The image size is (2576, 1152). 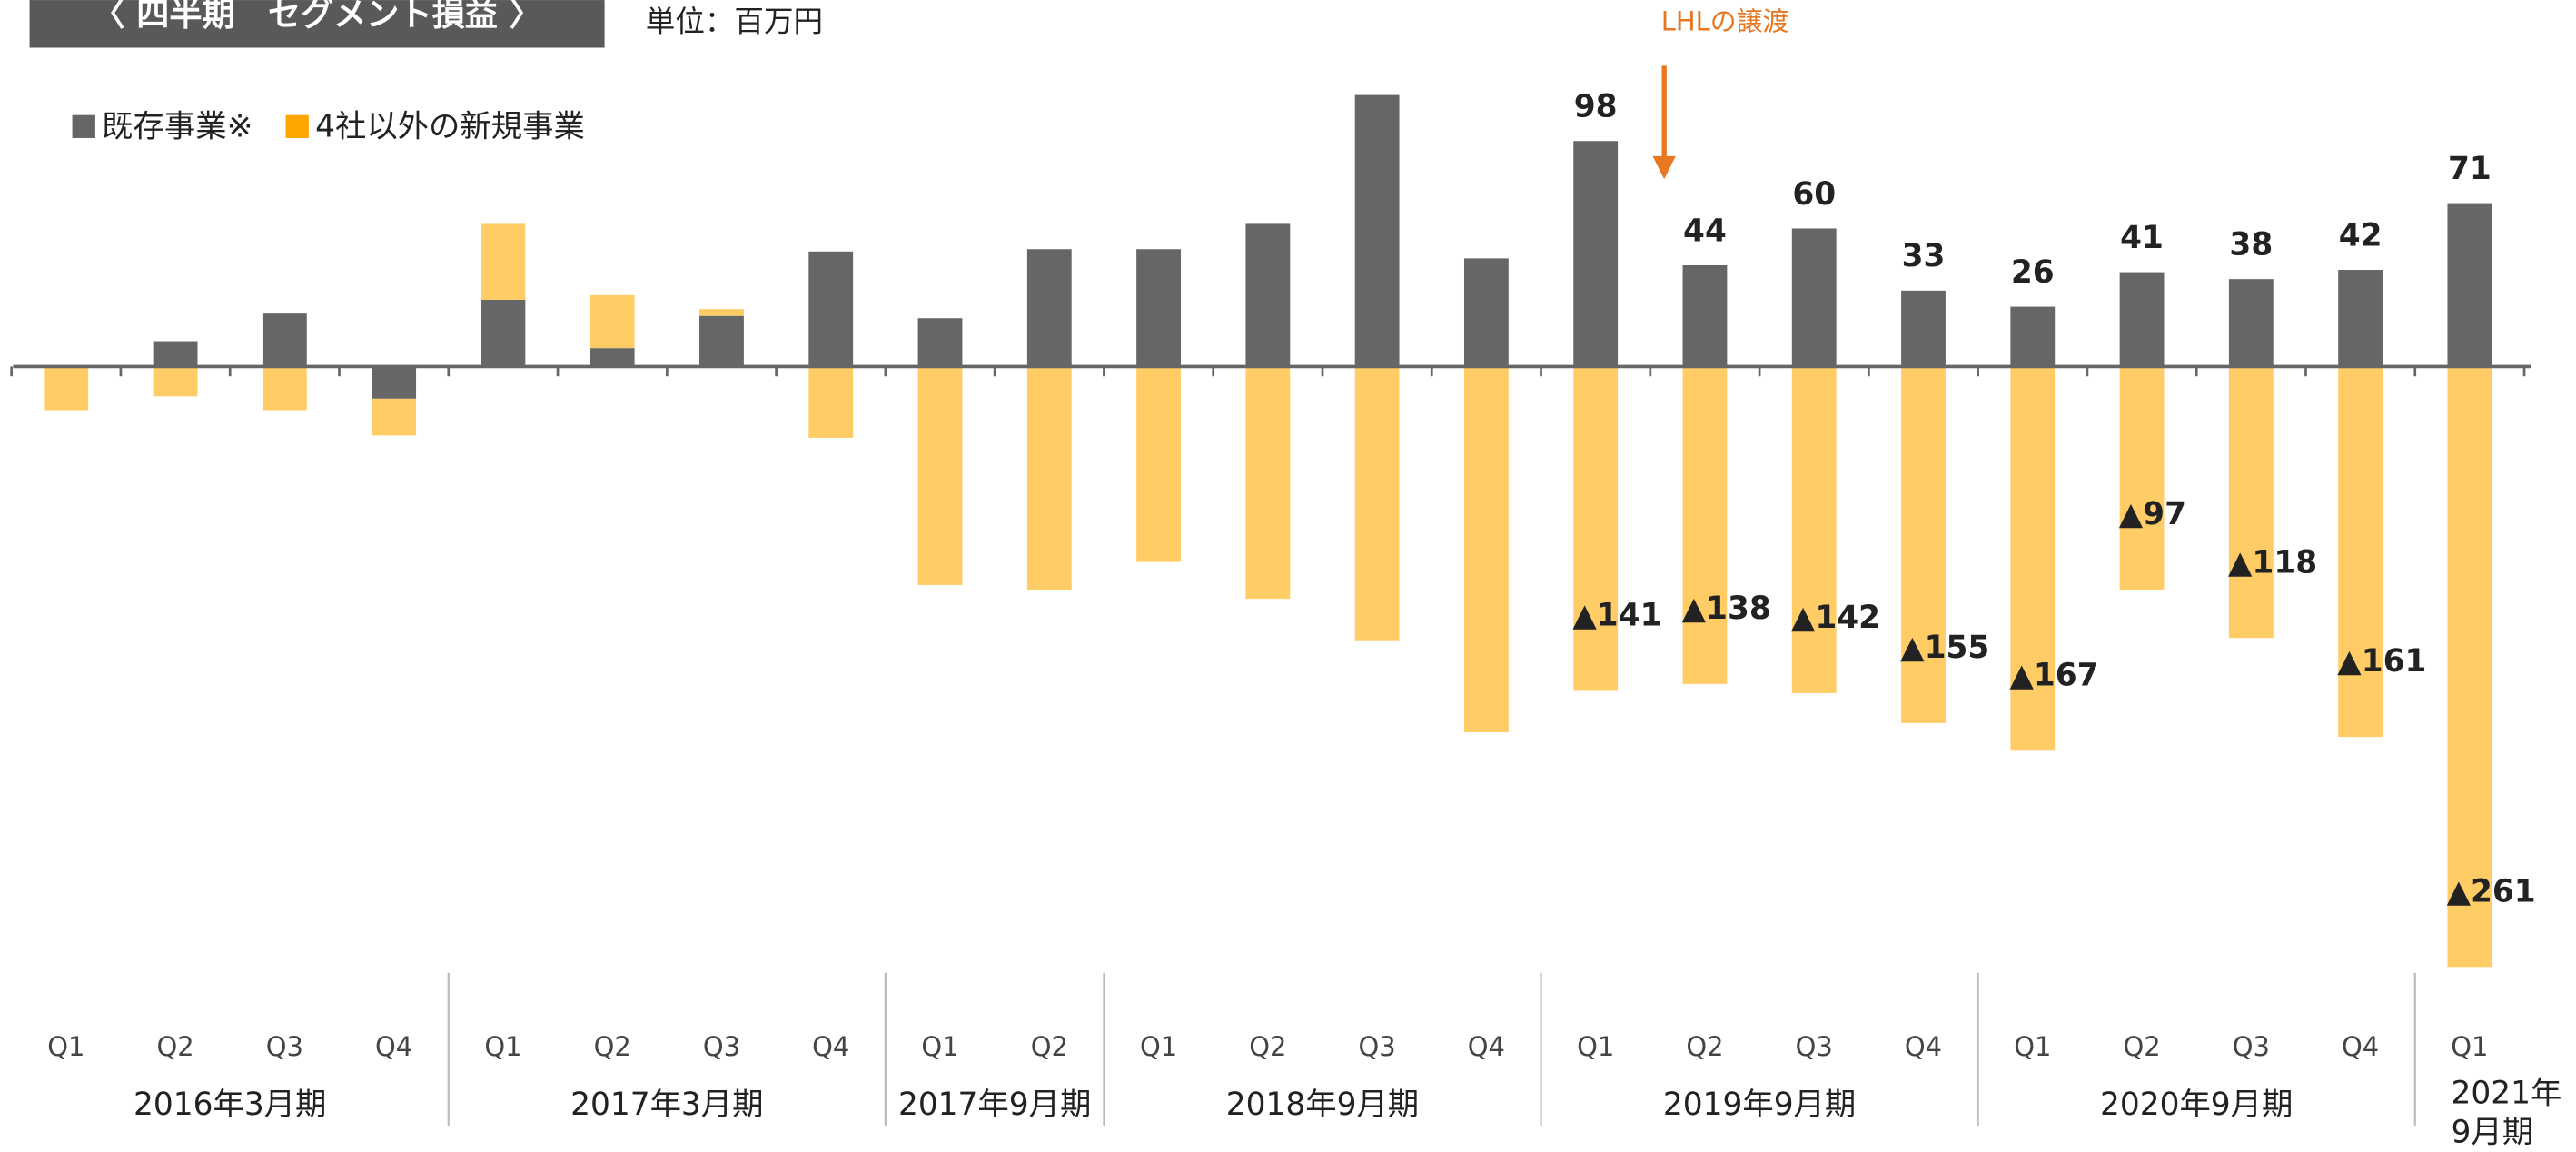 What do you see at coordinates (2033, 272) in the screenshot?
I see `value-label: 26` at bounding box center [2033, 272].